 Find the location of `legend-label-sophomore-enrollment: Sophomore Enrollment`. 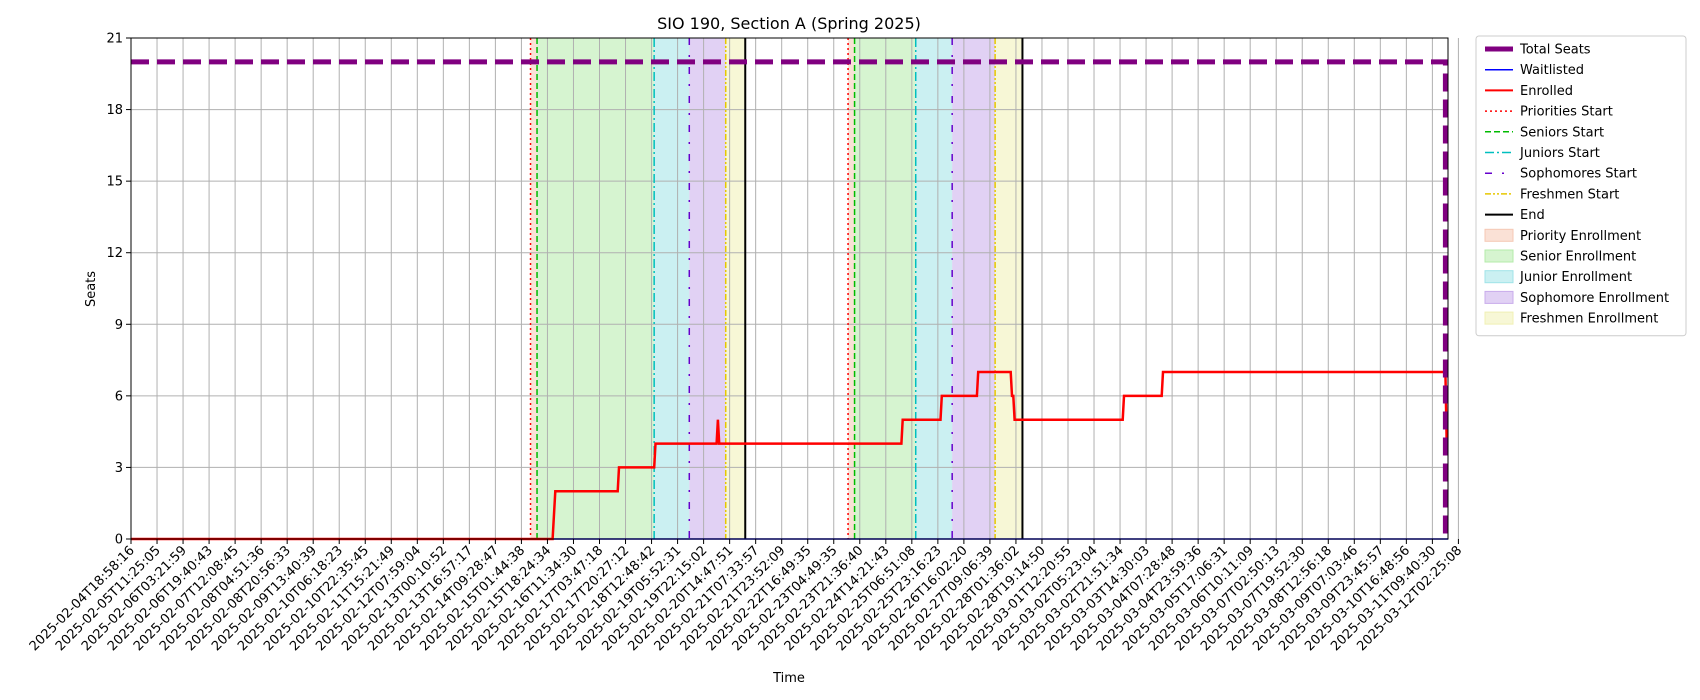

legend-label-sophomore-enrollment: Sophomore Enrollment is located at coordinates (1594, 298).